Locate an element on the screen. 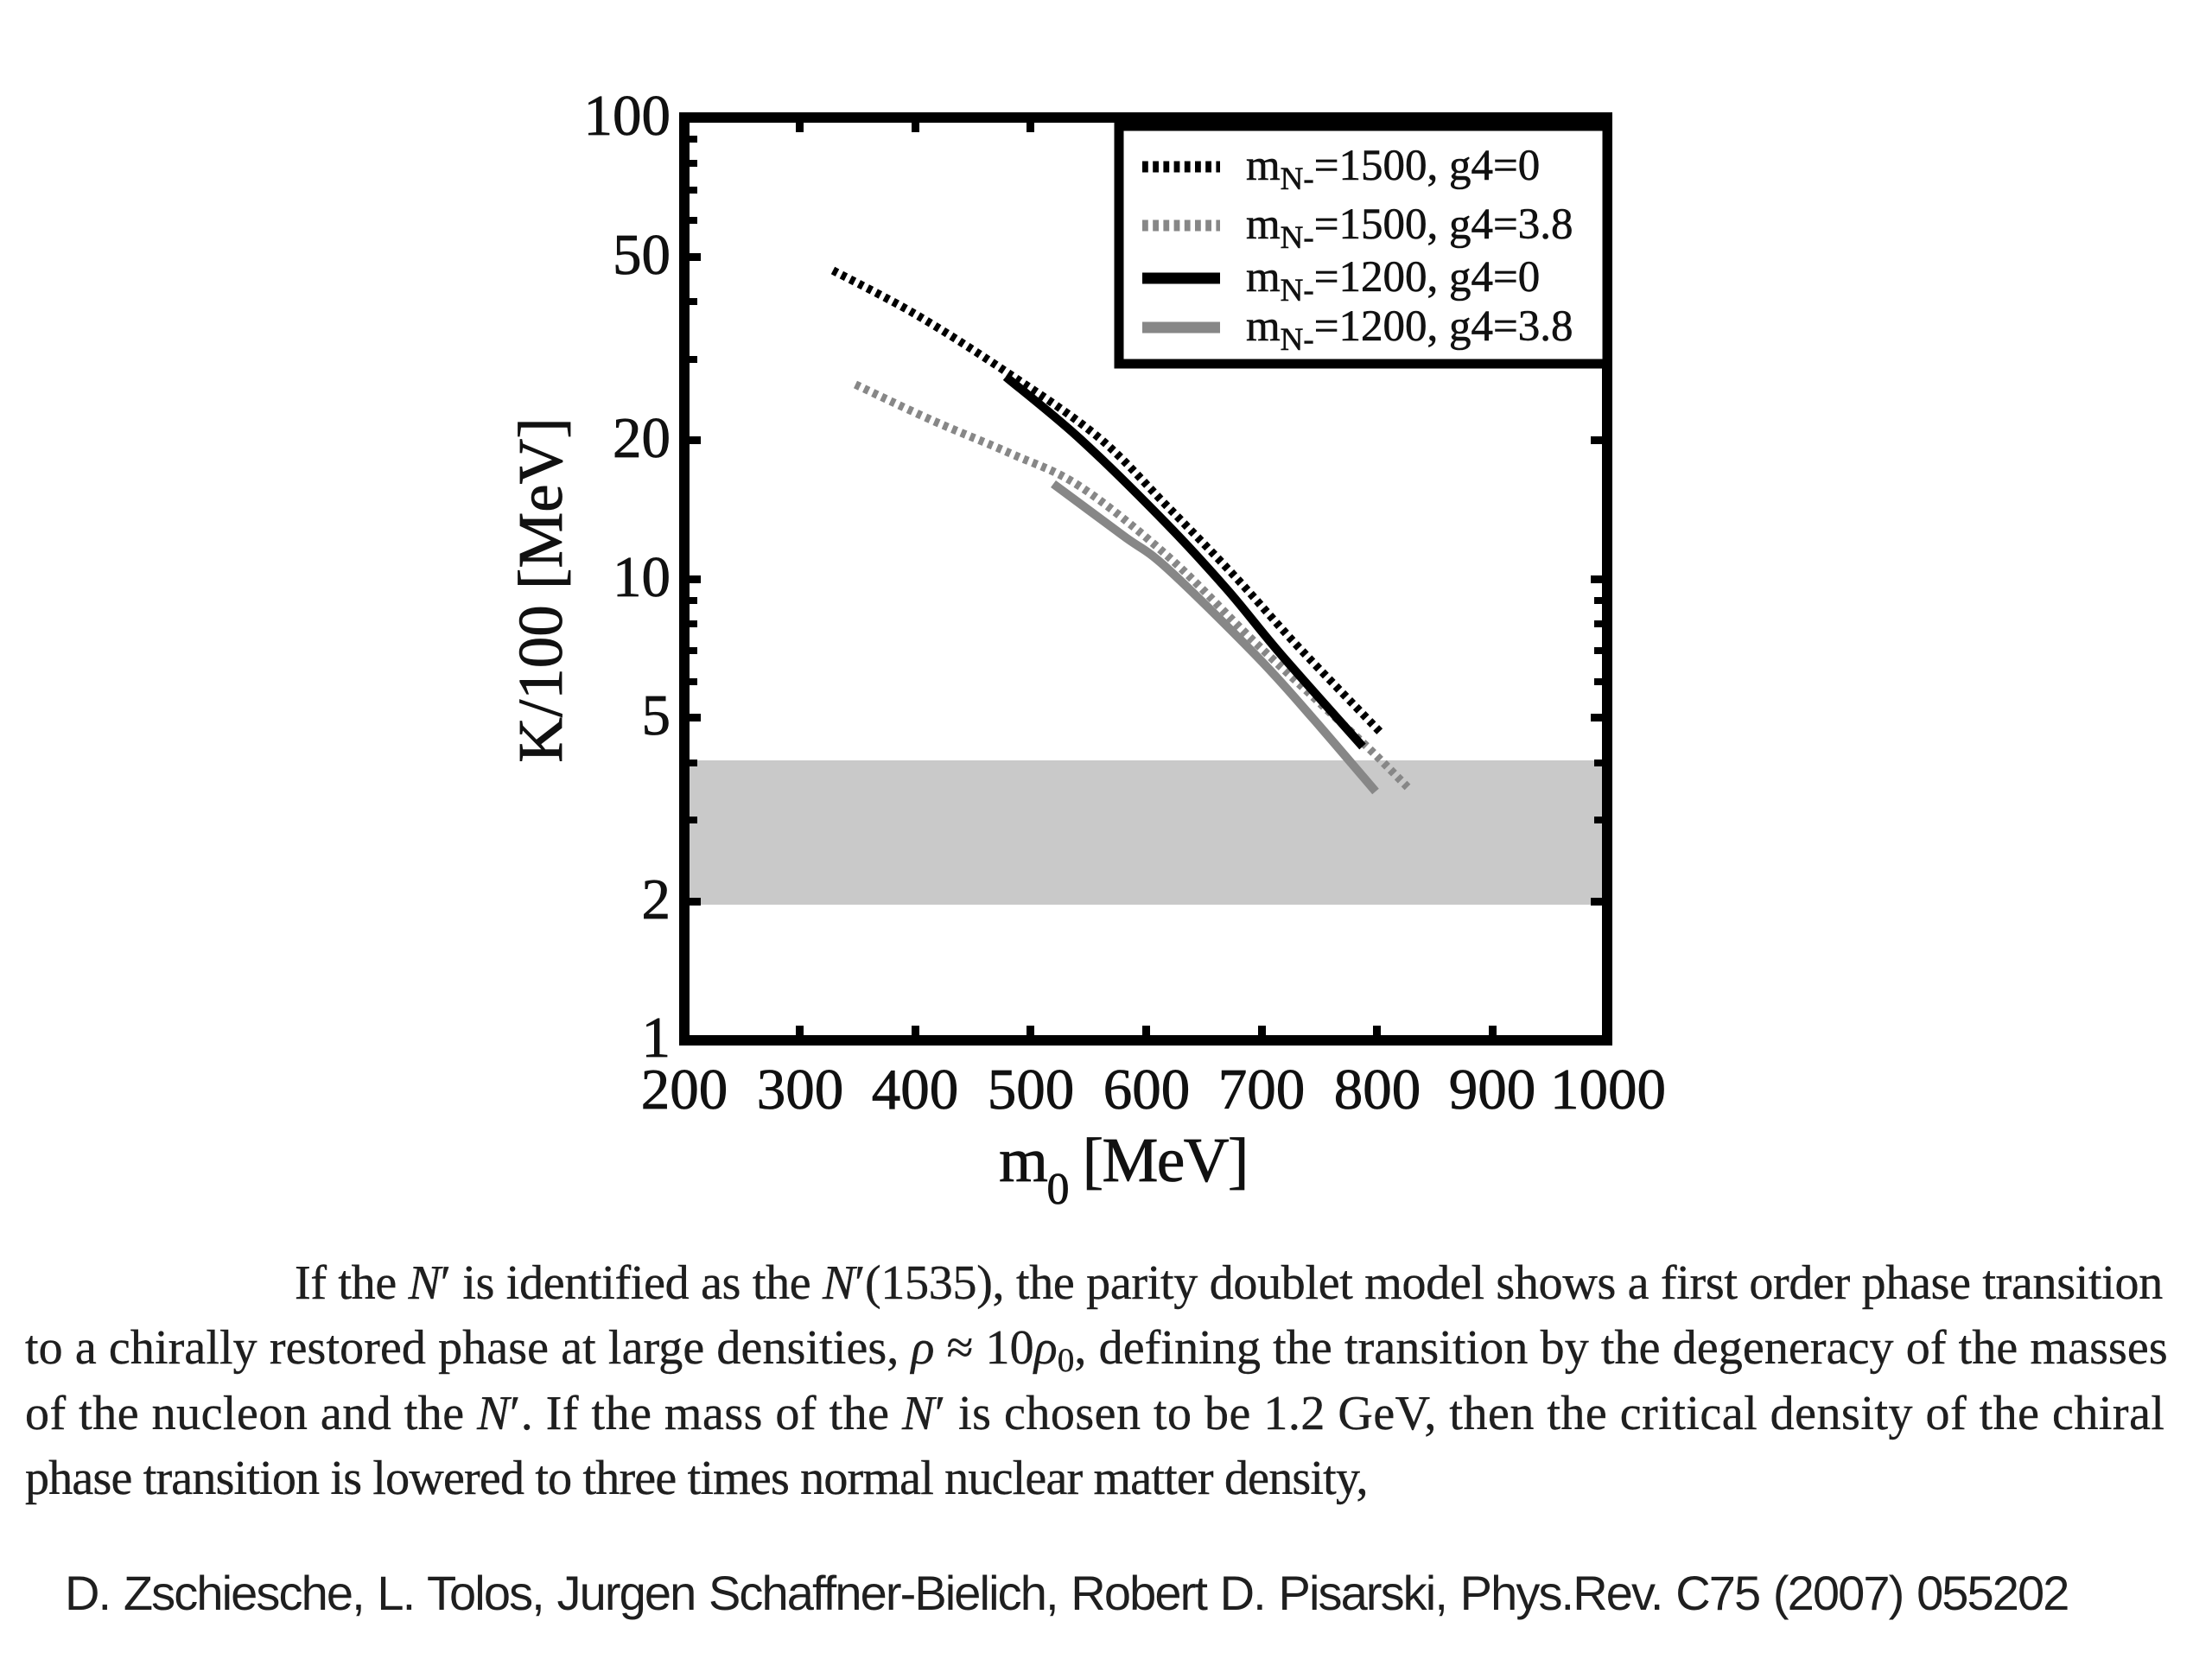 The image size is (2212, 1659). svg-text: 1000 is located at coordinates (1608, 1090).